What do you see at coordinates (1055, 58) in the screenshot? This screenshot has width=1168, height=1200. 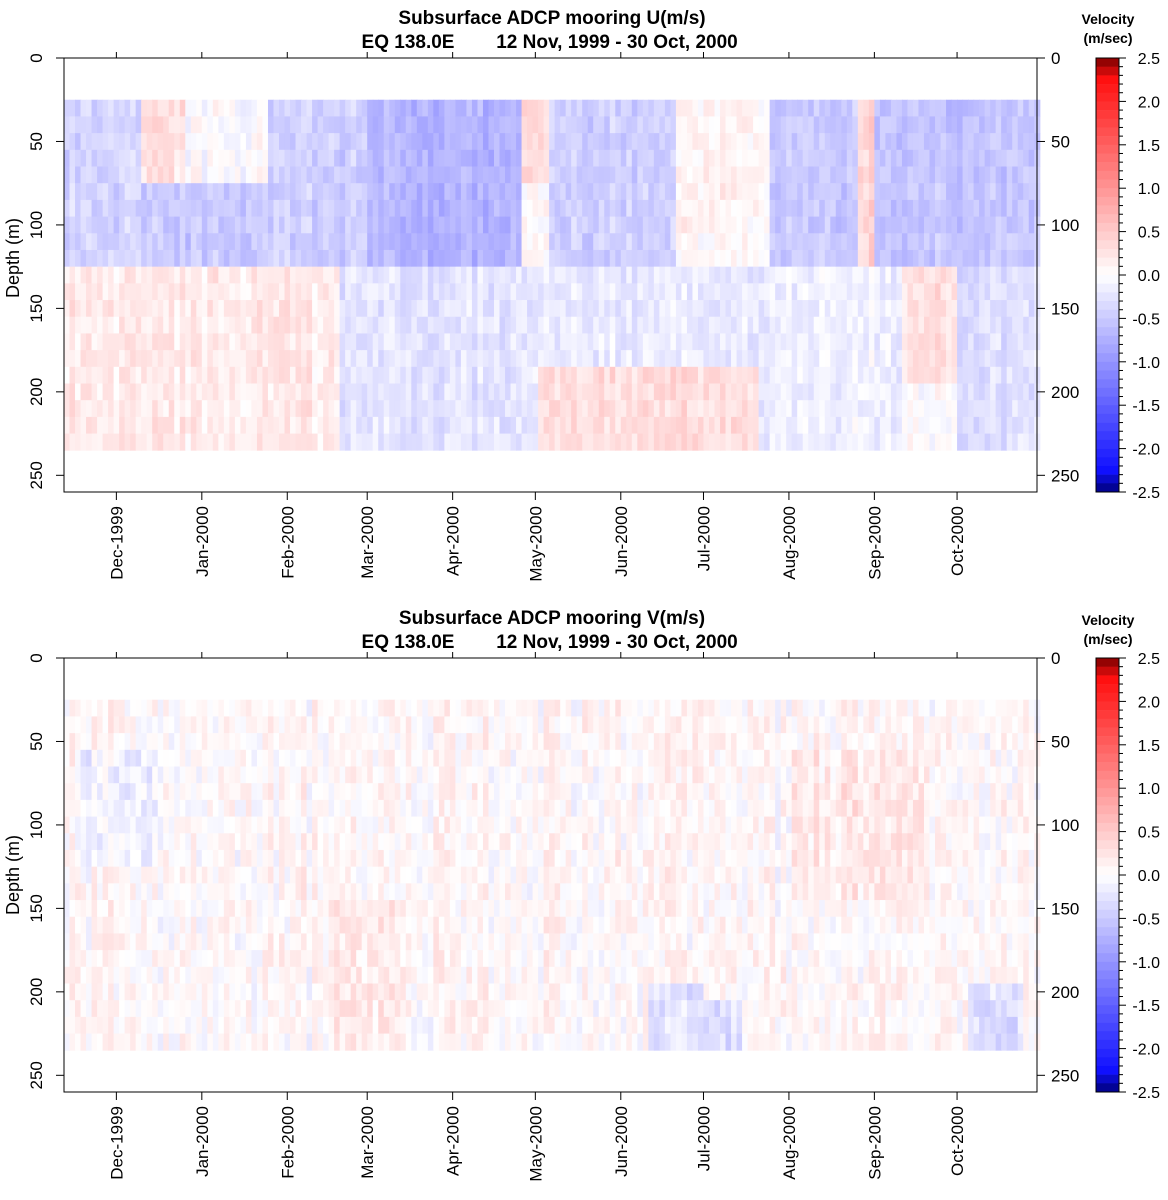 I see `y-tick-label-right: 0` at bounding box center [1055, 58].